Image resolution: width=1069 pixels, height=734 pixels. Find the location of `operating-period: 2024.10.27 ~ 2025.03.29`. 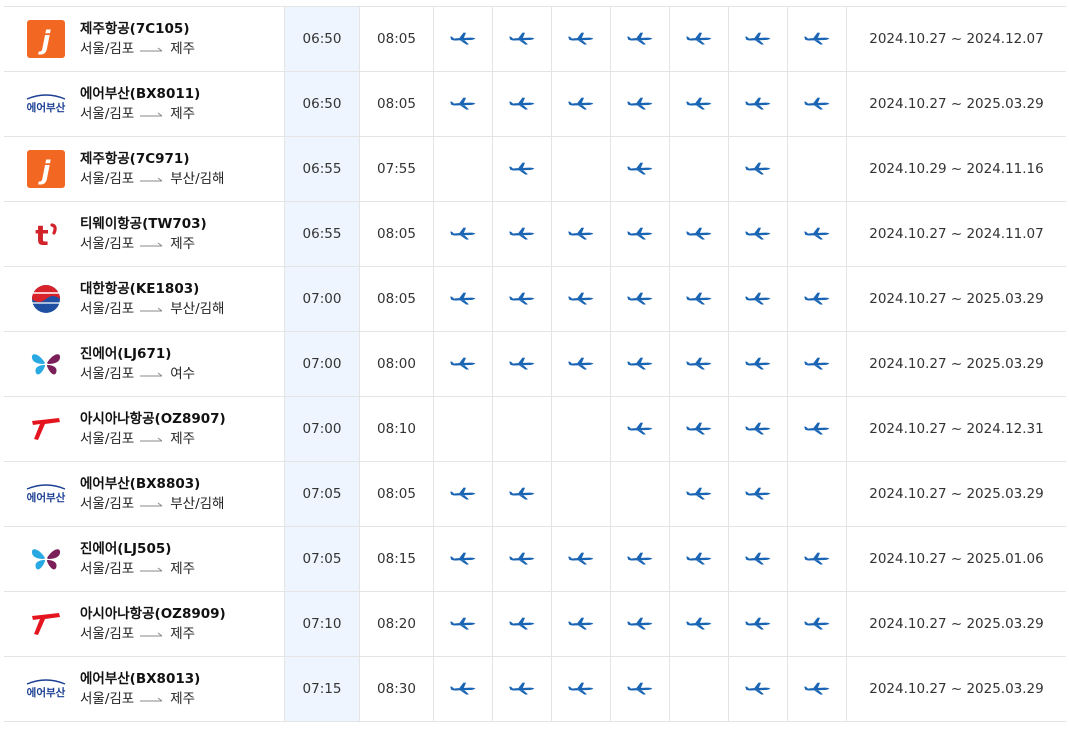

operating-period: 2024.10.27 ~ 2025.03.29 is located at coordinates (956, 299).